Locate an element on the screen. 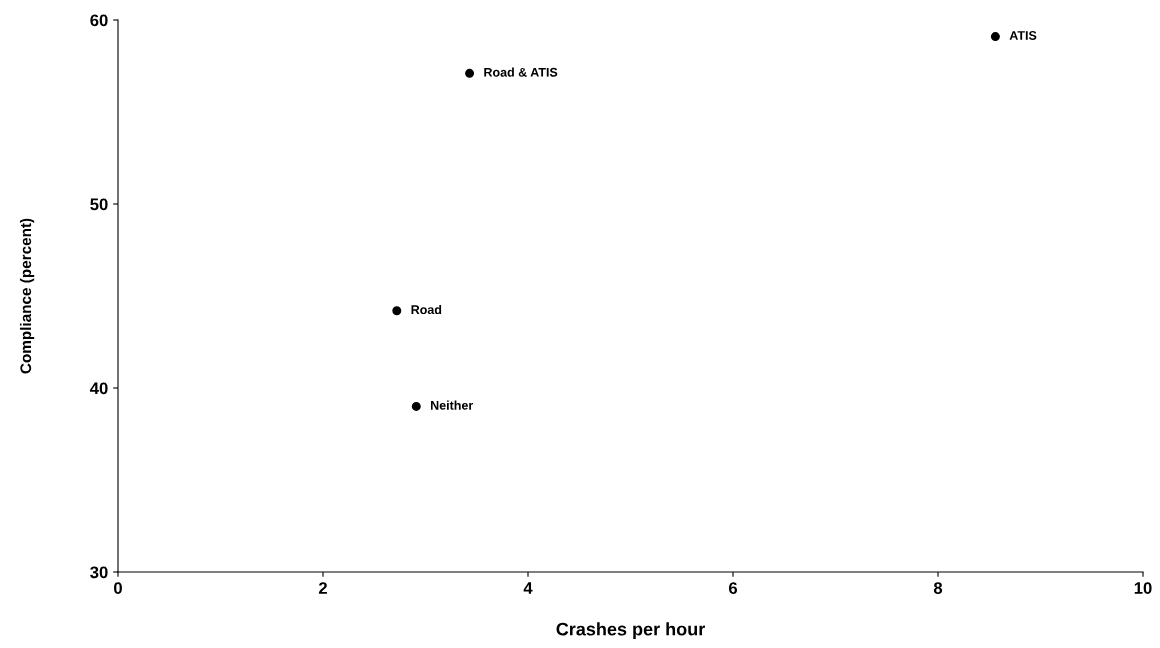 The image size is (1160, 648). x-tick-label: 4 is located at coordinates (528, 588).